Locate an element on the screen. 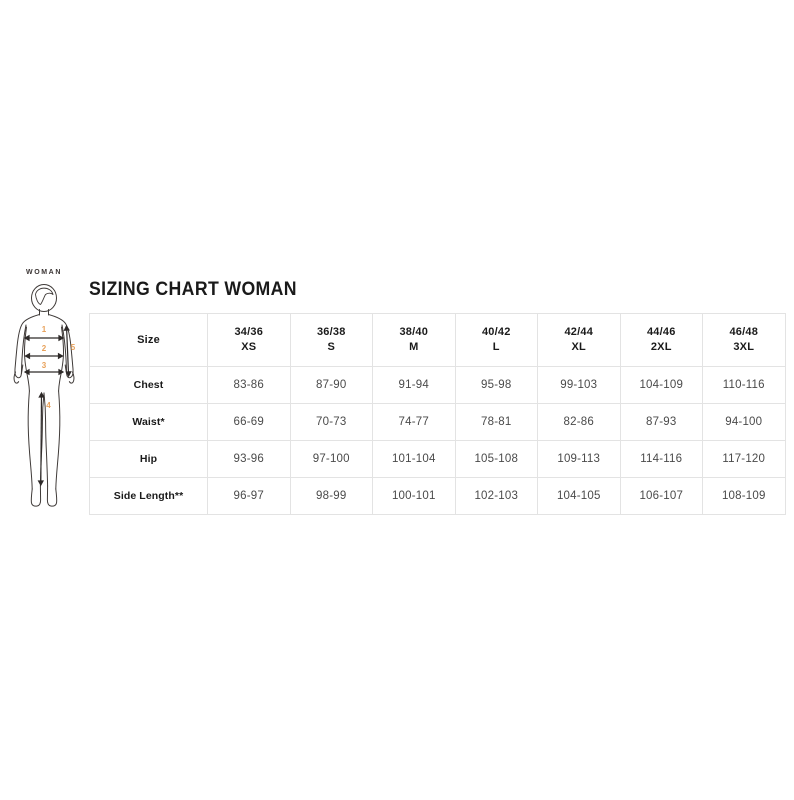 The width and height of the screenshot is (794, 800). header-col-3-intl: L is located at coordinates (496, 347).